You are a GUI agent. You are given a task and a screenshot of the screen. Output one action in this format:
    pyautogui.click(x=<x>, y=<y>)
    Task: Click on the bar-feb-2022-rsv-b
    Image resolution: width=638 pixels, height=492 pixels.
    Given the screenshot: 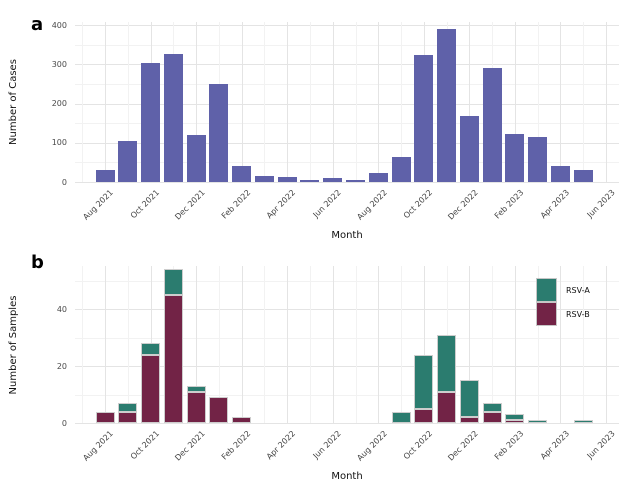 What is the action you would take?
    pyautogui.click(x=242, y=420)
    